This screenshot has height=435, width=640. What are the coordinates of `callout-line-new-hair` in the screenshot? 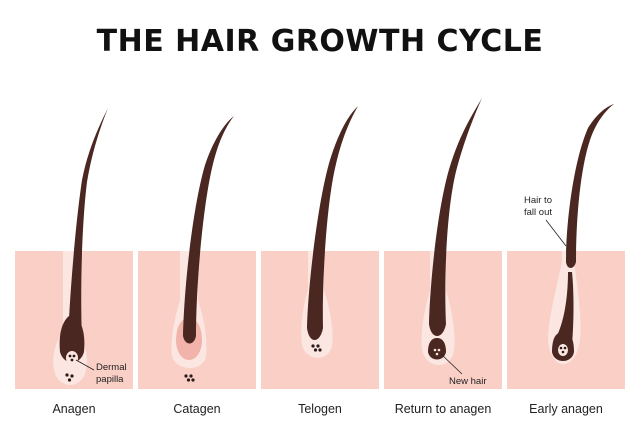 It's located at (451, 364).